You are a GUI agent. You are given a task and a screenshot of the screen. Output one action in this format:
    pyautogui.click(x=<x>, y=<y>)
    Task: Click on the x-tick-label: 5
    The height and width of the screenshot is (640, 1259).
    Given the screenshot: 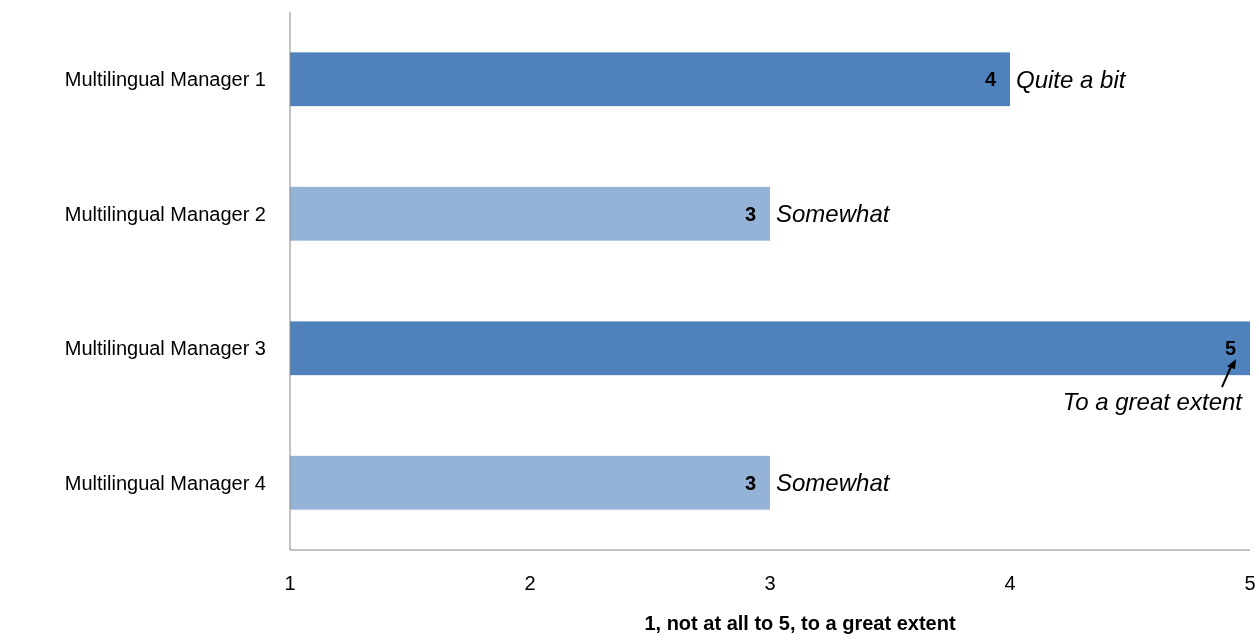 What is the action you would take?
    pyautogui.click(x=1250, y=583)
    